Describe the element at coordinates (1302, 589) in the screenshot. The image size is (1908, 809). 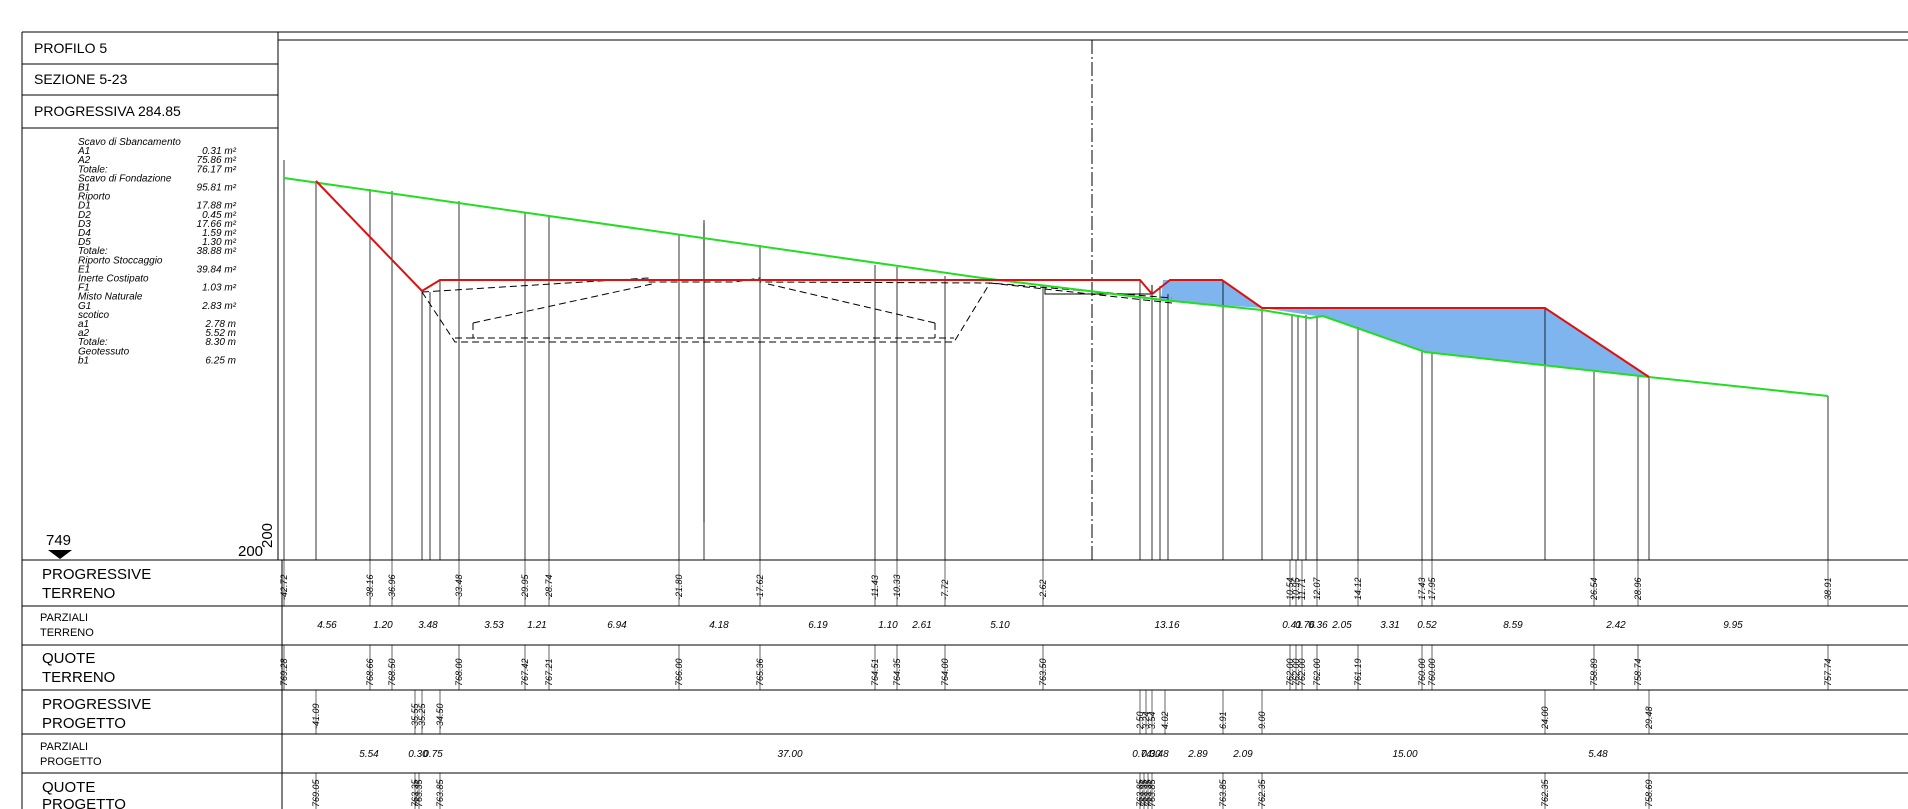
I see `prog-terreno-value: 11.71` at that location.